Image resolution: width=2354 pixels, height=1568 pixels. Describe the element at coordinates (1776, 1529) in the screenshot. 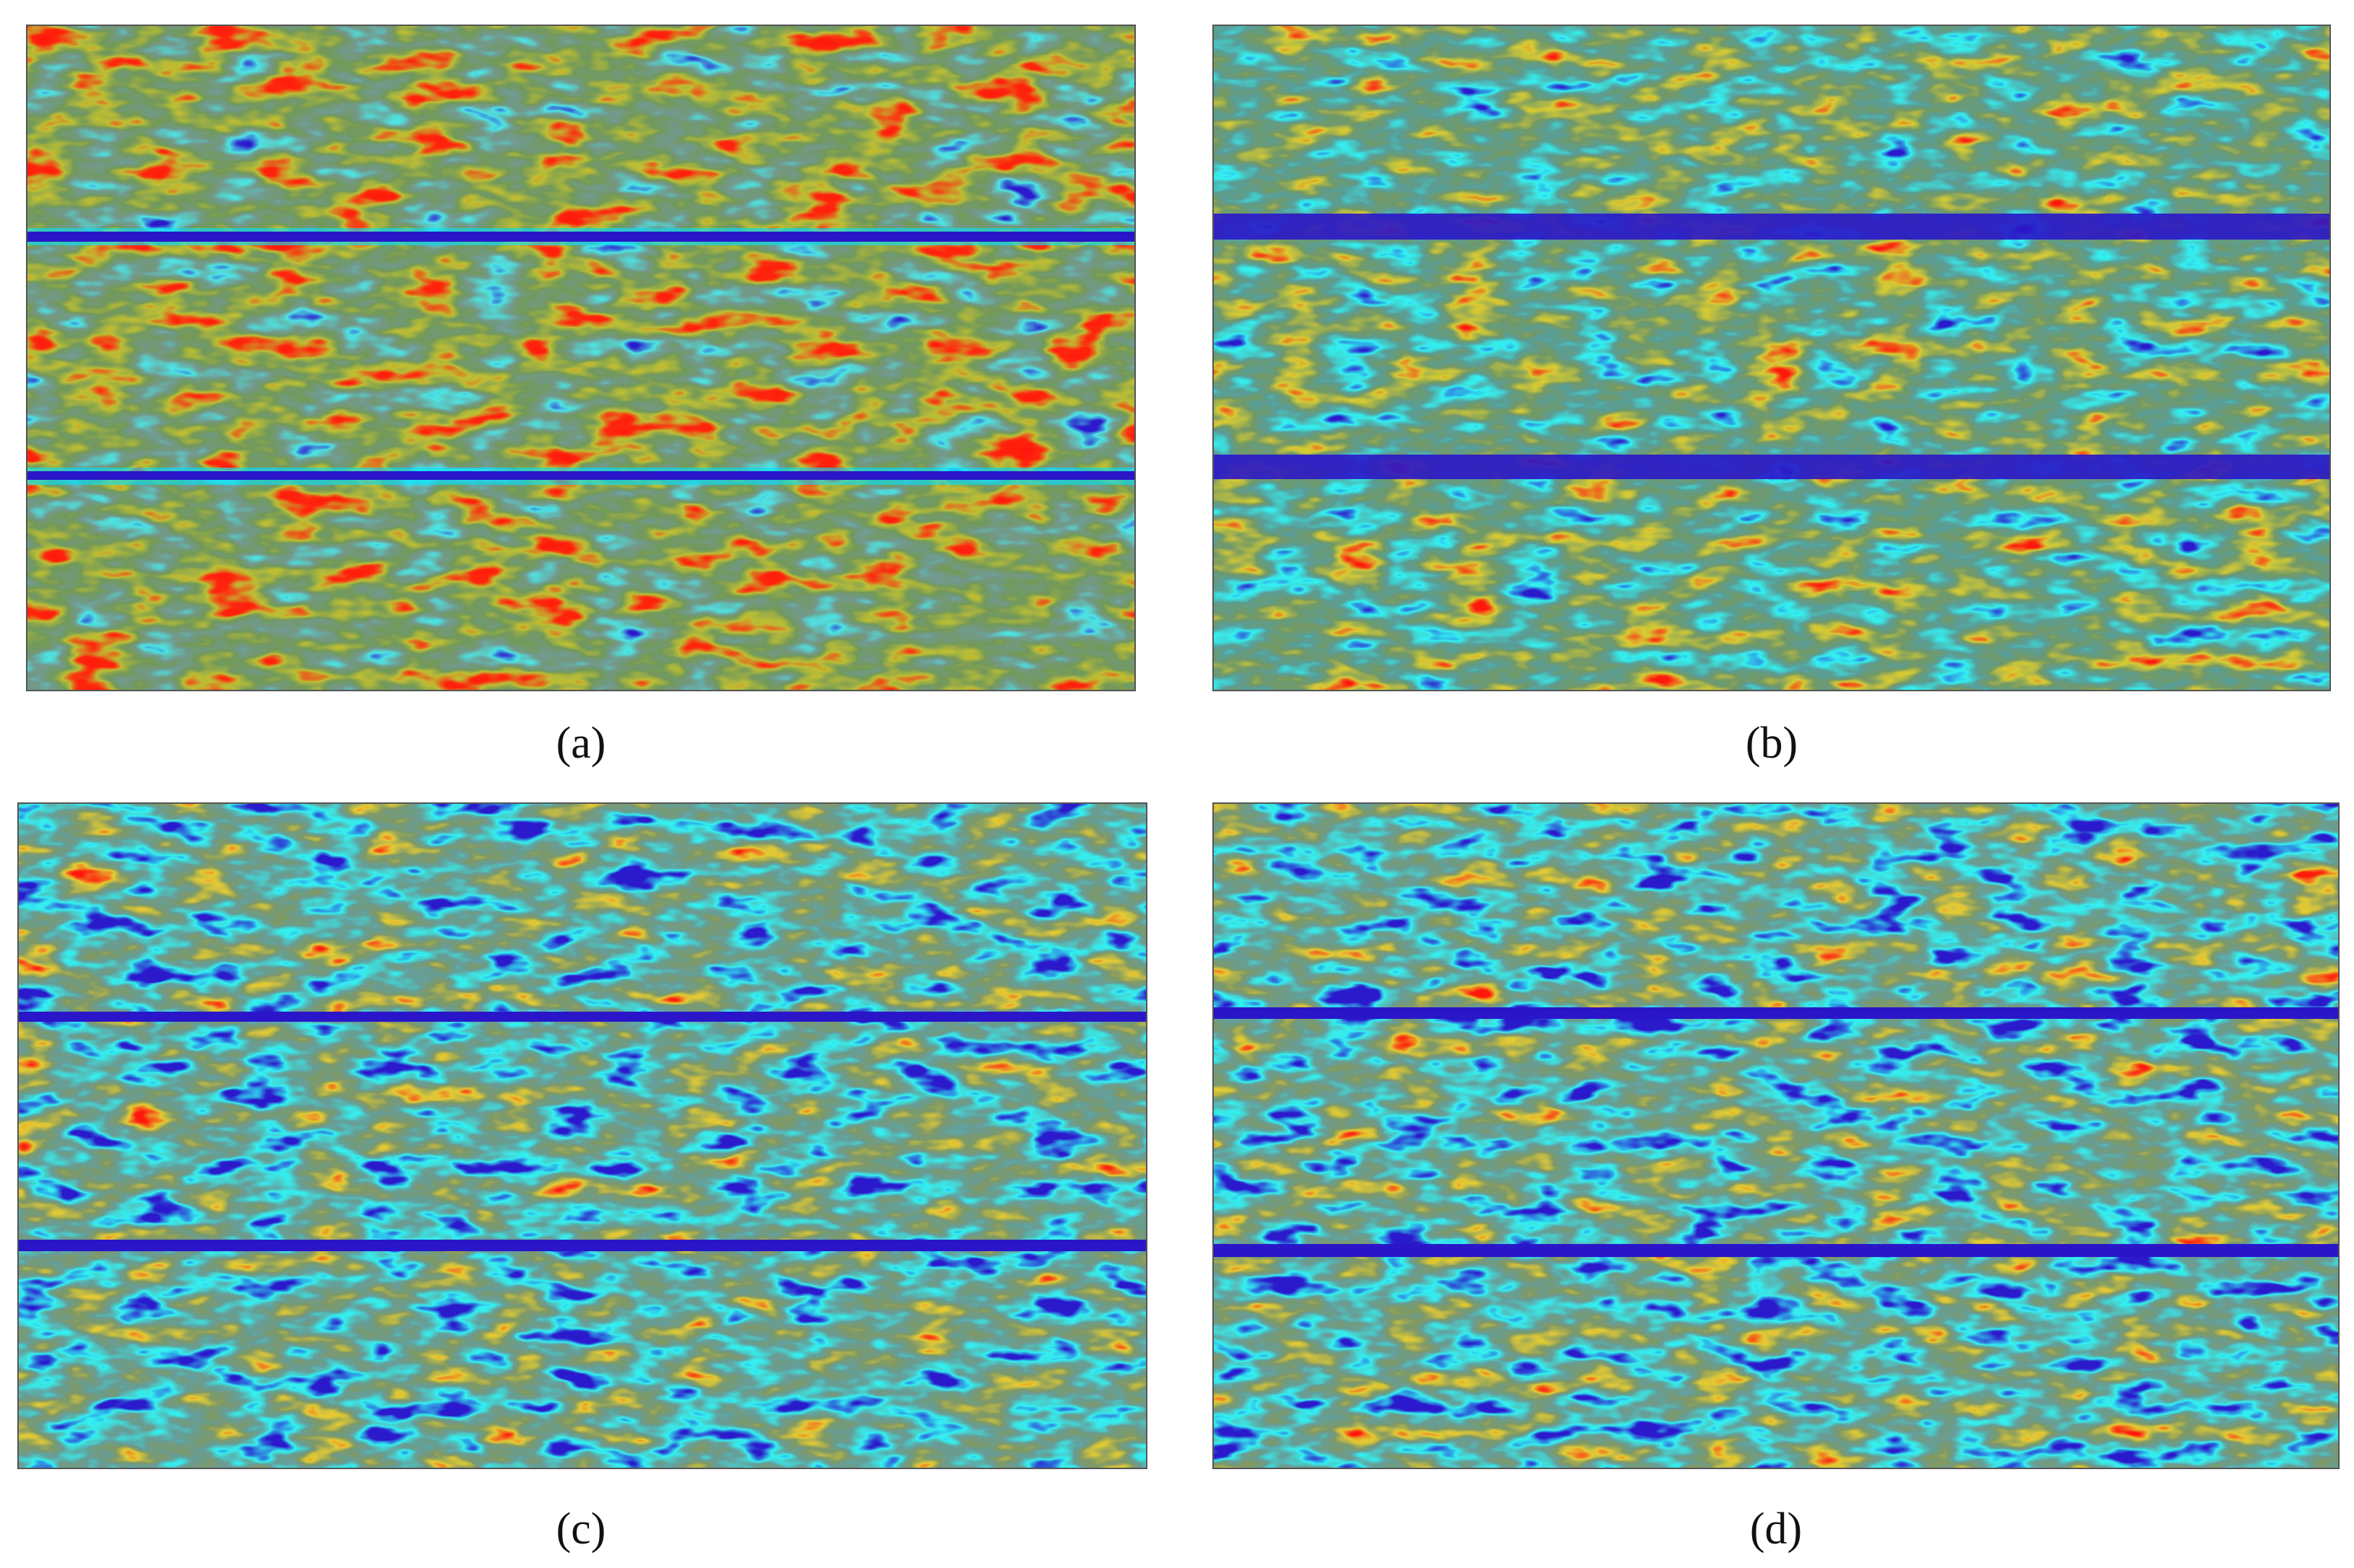

I see `panel-label: (d)` at that location.